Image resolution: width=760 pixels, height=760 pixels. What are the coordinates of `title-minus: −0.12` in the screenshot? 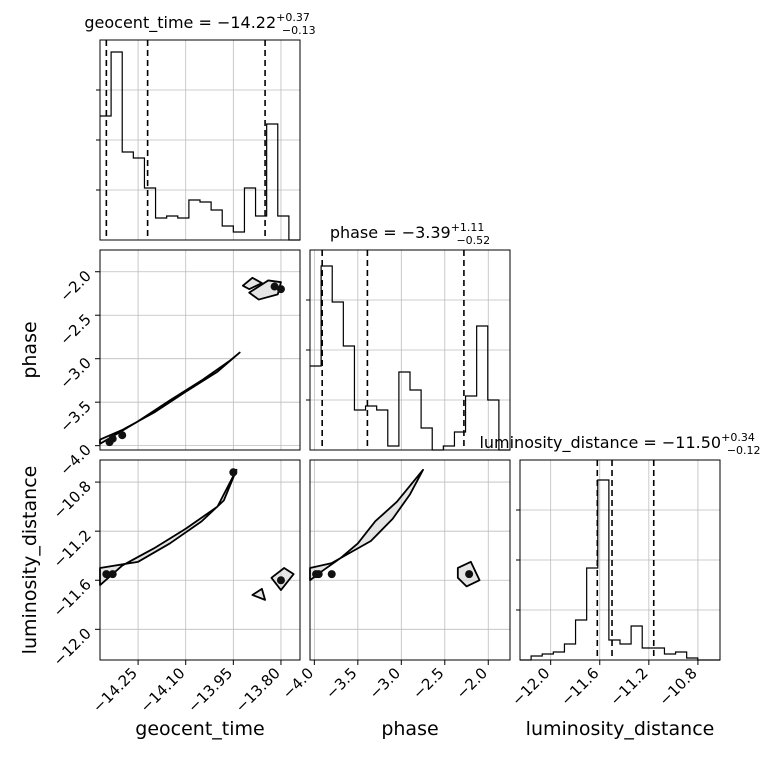 It's located at (743, 450).